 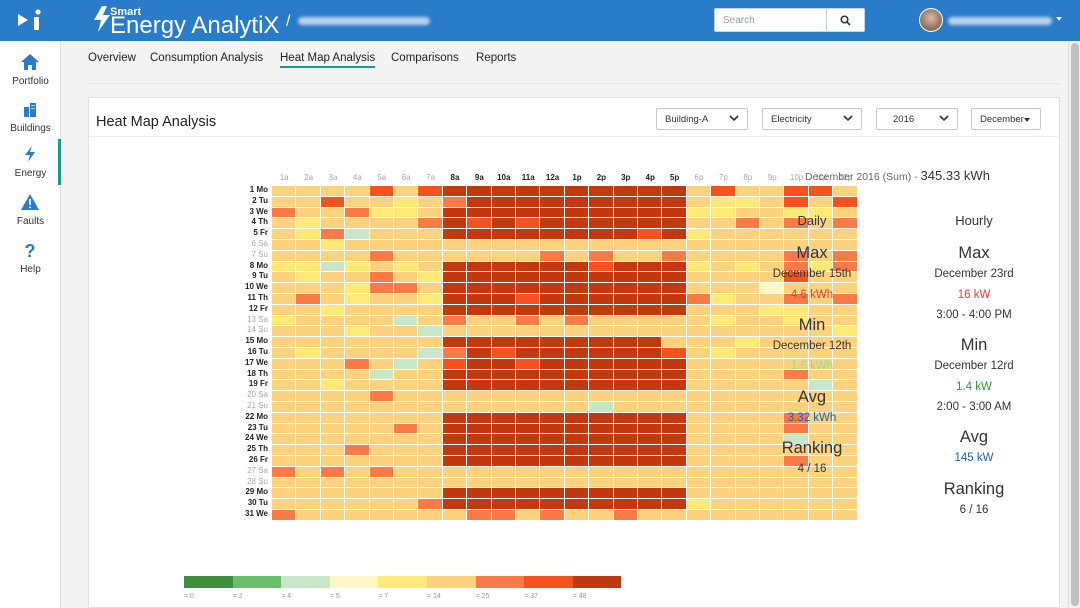 What do you see at coordinates (845, 20) in the screenshot?
I see `search-button` at bounding box center [845, 20].